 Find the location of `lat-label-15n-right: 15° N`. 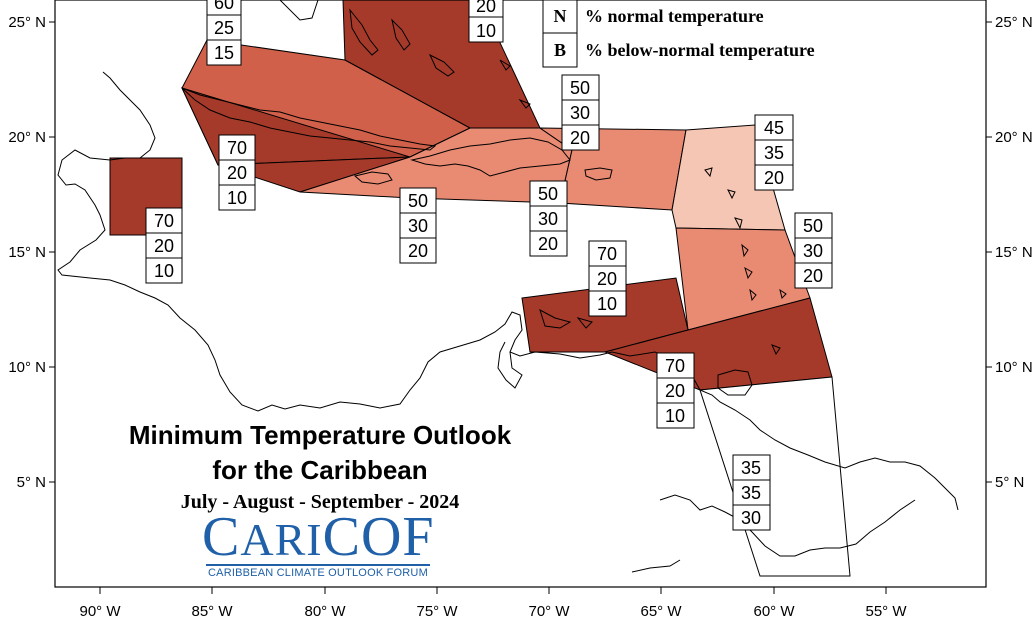

lat-label-15n-right: 15° N is located at coordinates (1014, 252).